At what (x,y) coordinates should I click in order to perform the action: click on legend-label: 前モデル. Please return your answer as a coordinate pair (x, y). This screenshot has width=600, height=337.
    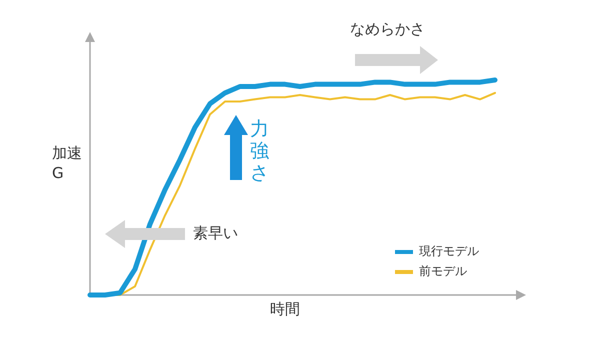
    Looking at the image, I should click on (443, 271).